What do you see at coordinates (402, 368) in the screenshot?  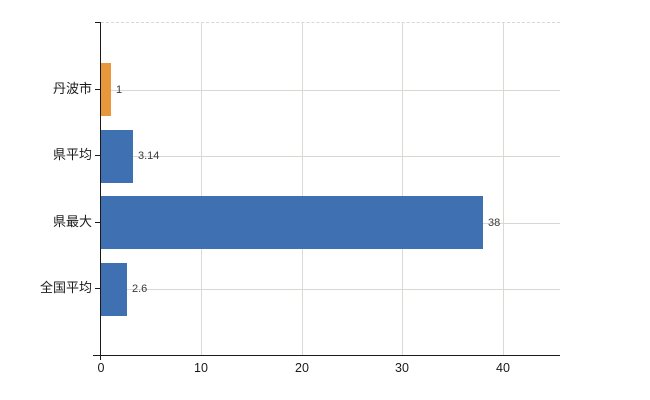 I see `x-tick-label: 30` at bounding box center [402, 368].